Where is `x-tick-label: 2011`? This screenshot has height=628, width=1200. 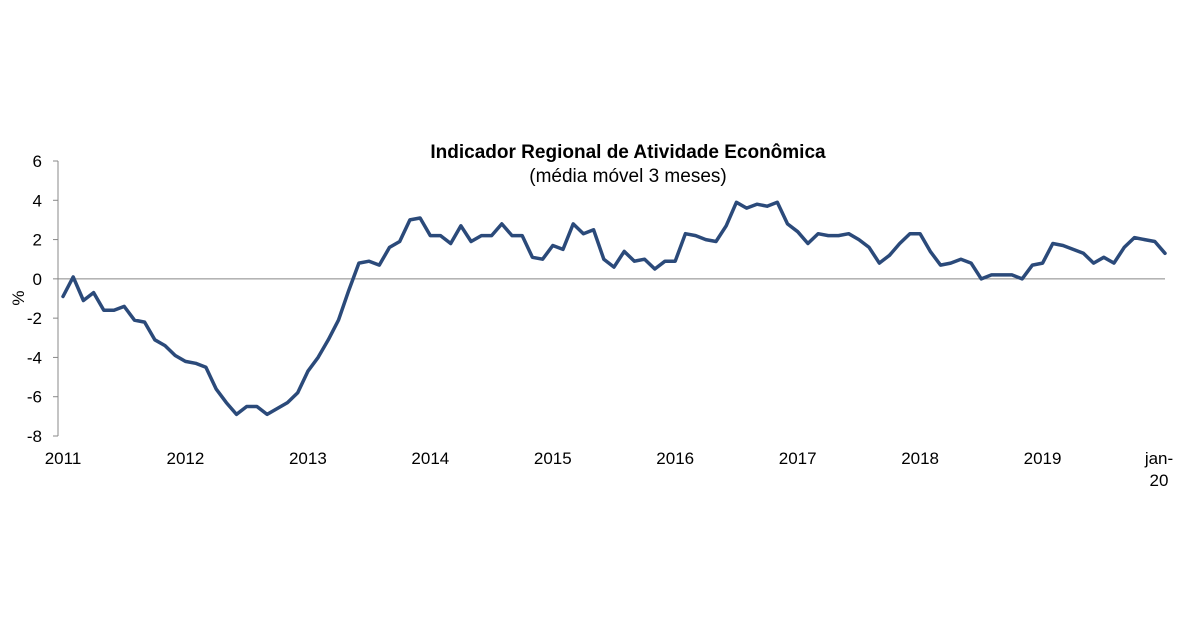
x-tick-label: 2011 is located at coordinates (63, 458).